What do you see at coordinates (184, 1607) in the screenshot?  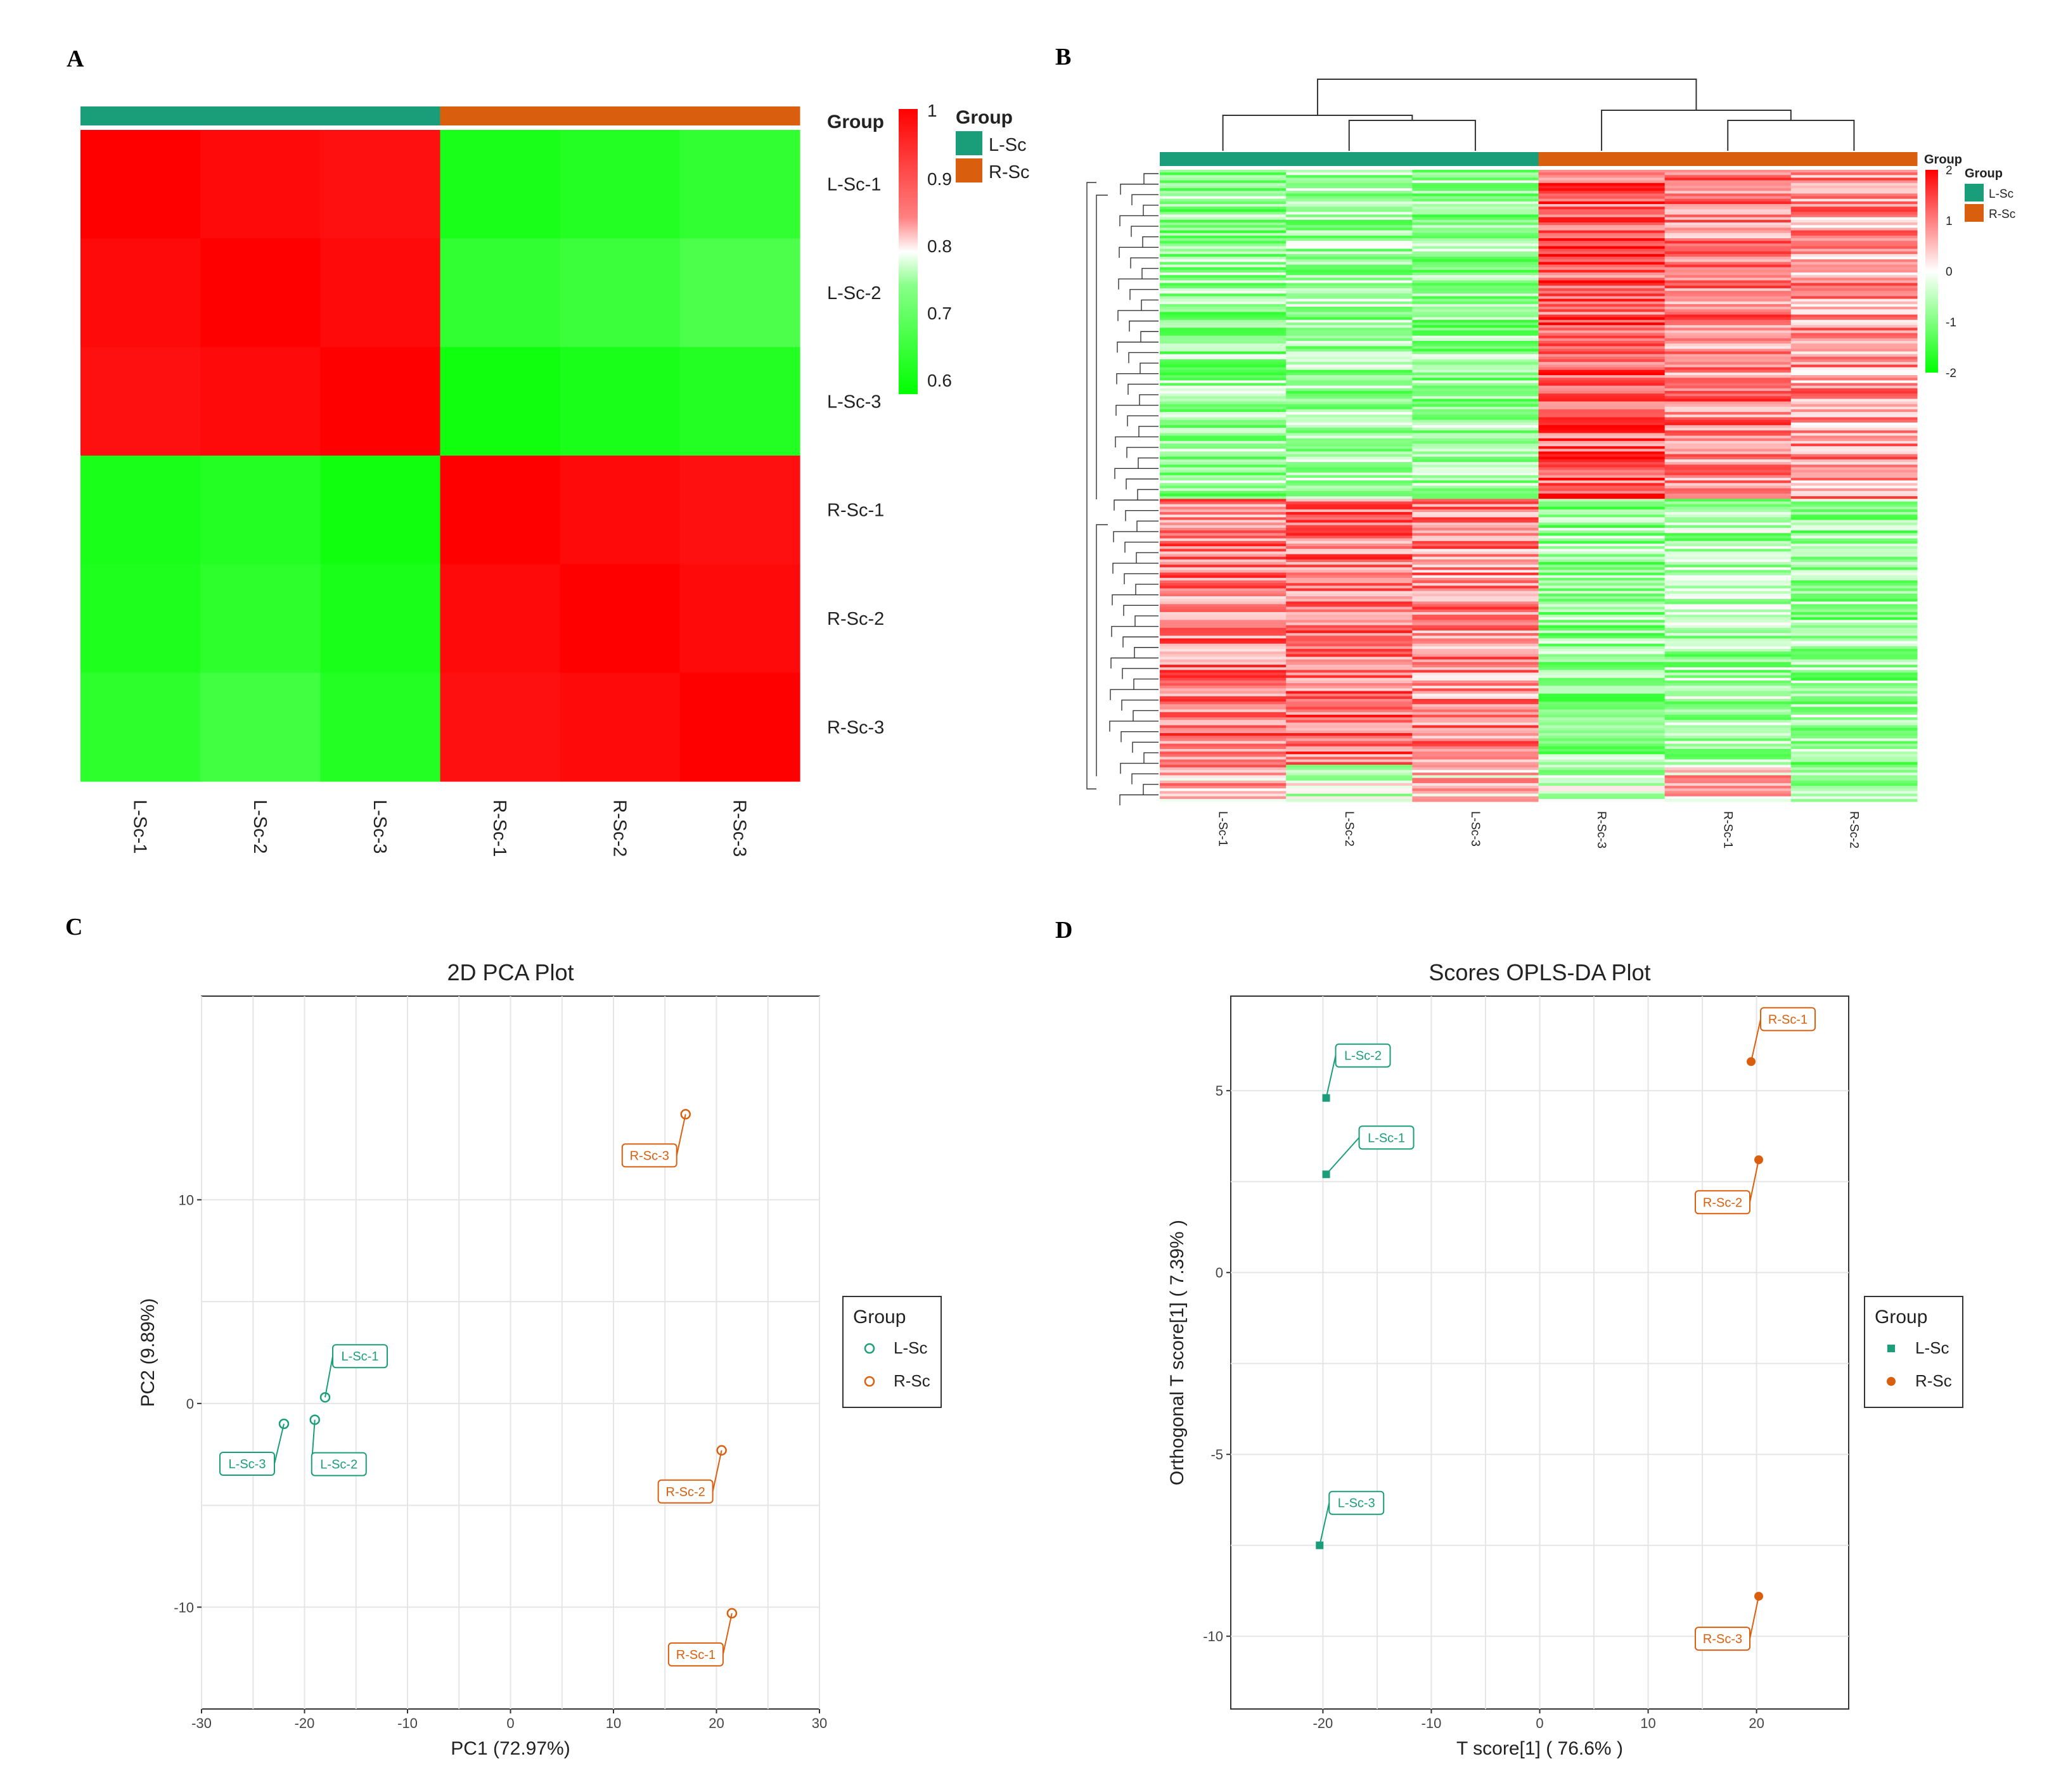 I see `y-tick-label: -10` at bounding box center [184, 1607].